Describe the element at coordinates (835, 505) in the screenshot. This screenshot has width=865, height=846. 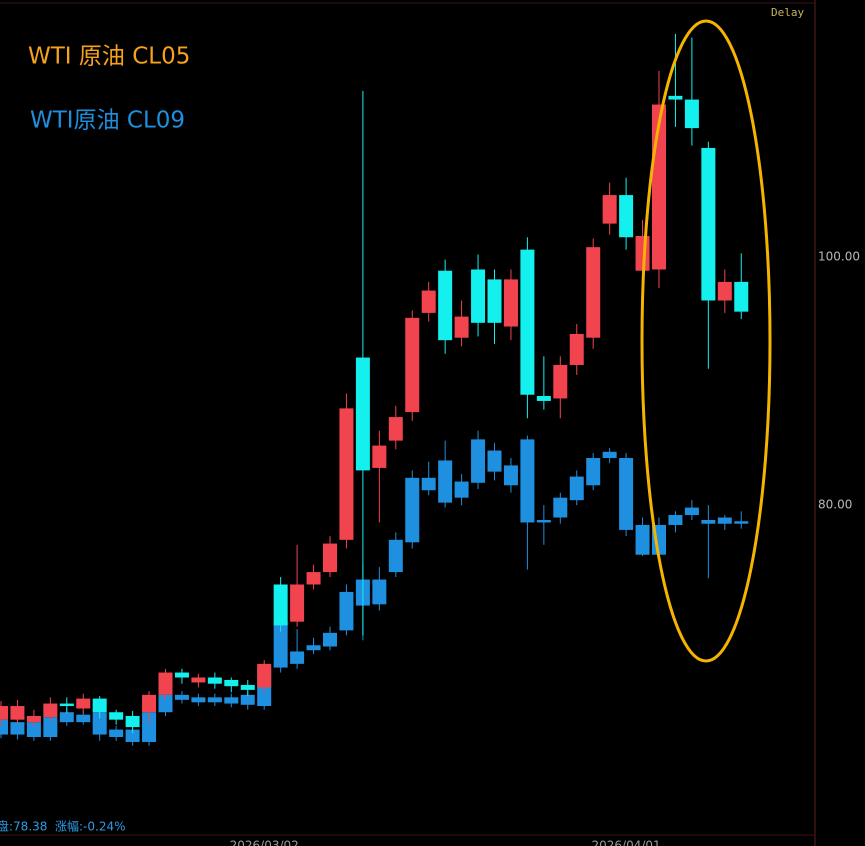
I see `y-tick-label: 80.00` at that location.